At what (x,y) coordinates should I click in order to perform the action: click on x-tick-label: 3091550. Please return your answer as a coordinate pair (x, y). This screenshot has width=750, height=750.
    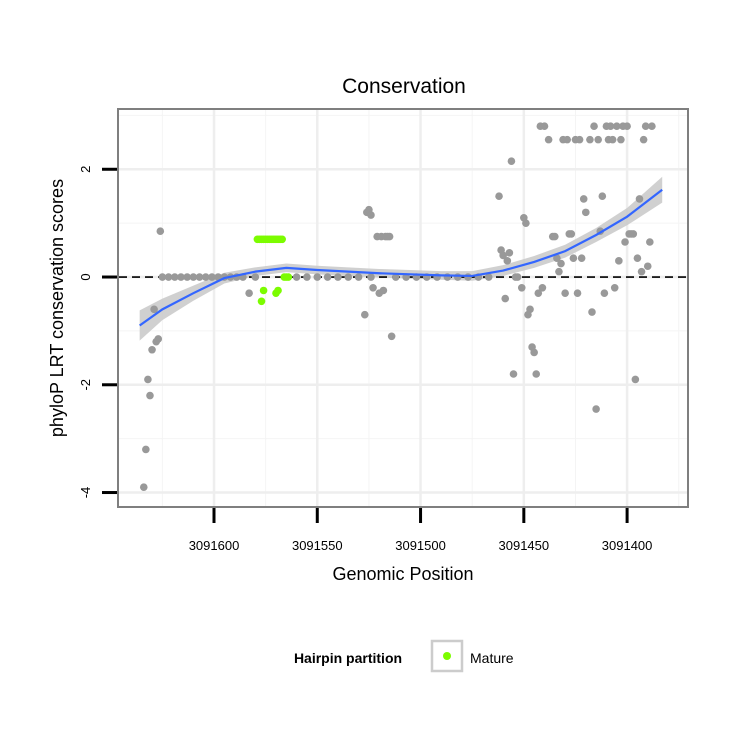
    Looking at the image, I should click on (317, 545).